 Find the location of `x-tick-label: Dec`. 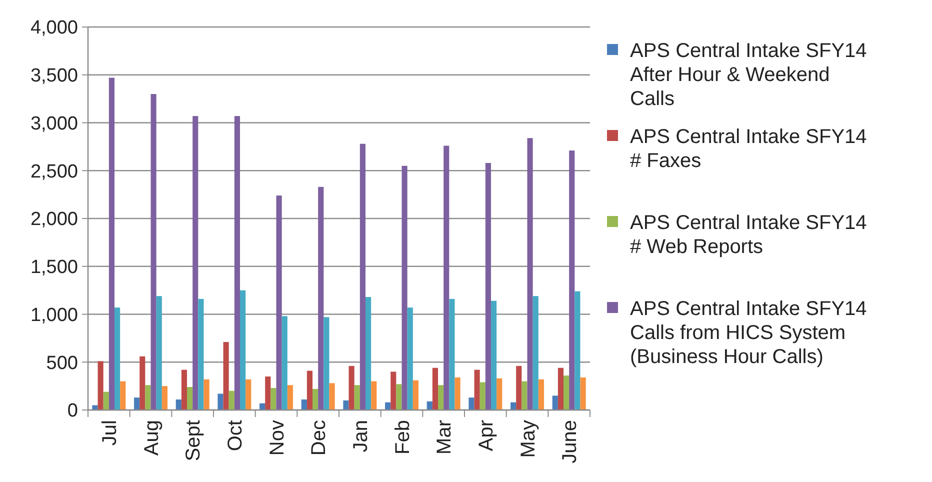

x-tick-label: Dec is located at coordinates (319, 438).